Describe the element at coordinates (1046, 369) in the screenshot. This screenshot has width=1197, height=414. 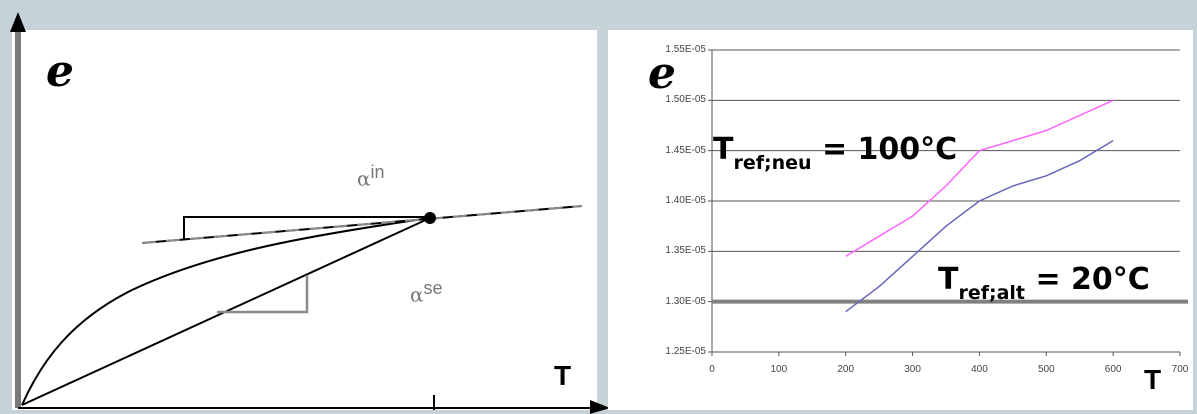
I see `x-tick-label: 500` at that location.